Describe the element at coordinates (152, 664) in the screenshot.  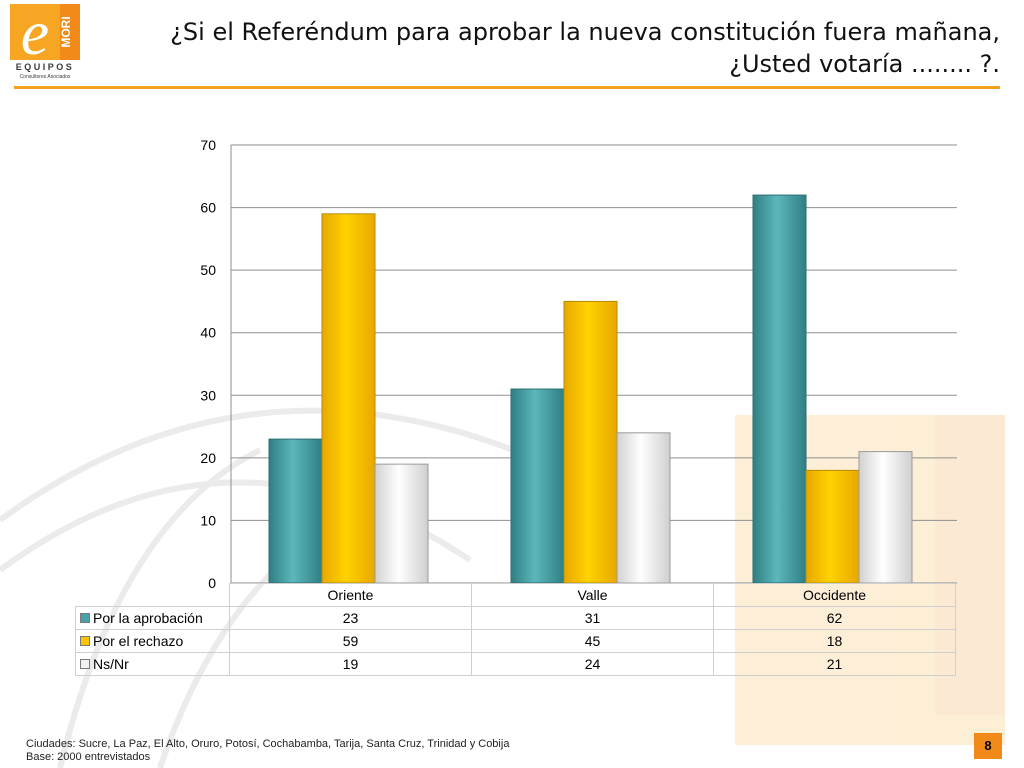
I see `table-row-label: Ns/Nr` at that location.